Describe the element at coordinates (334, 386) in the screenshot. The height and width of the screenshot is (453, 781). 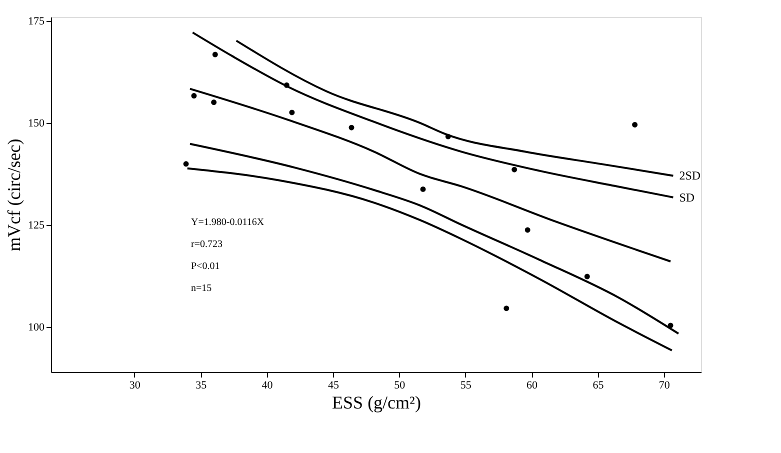
I see `x-tick-label: 45` at that location.